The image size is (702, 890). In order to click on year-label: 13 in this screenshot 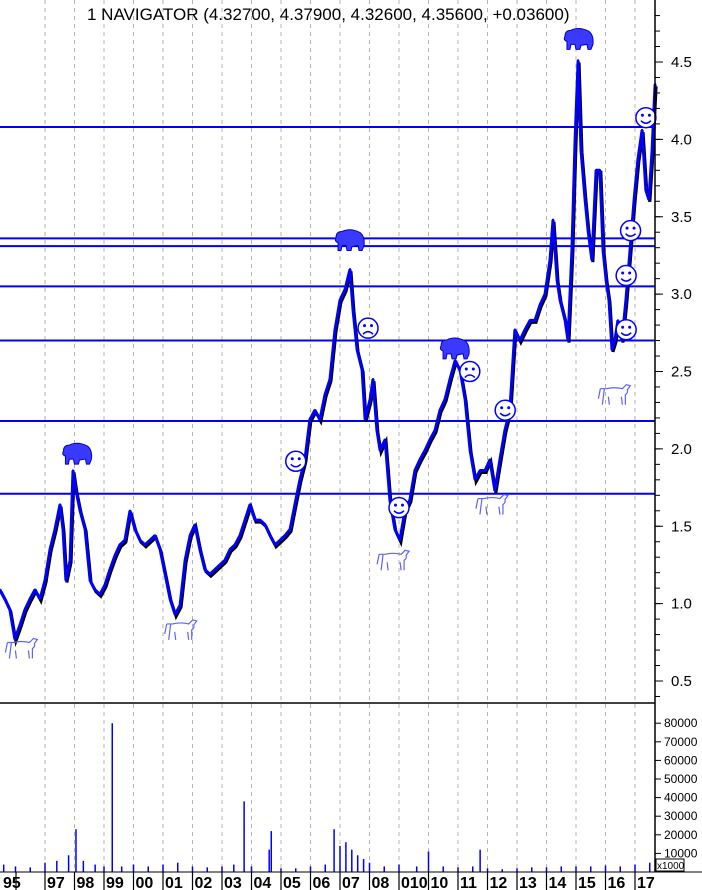, I will do `click(528, 882)`.